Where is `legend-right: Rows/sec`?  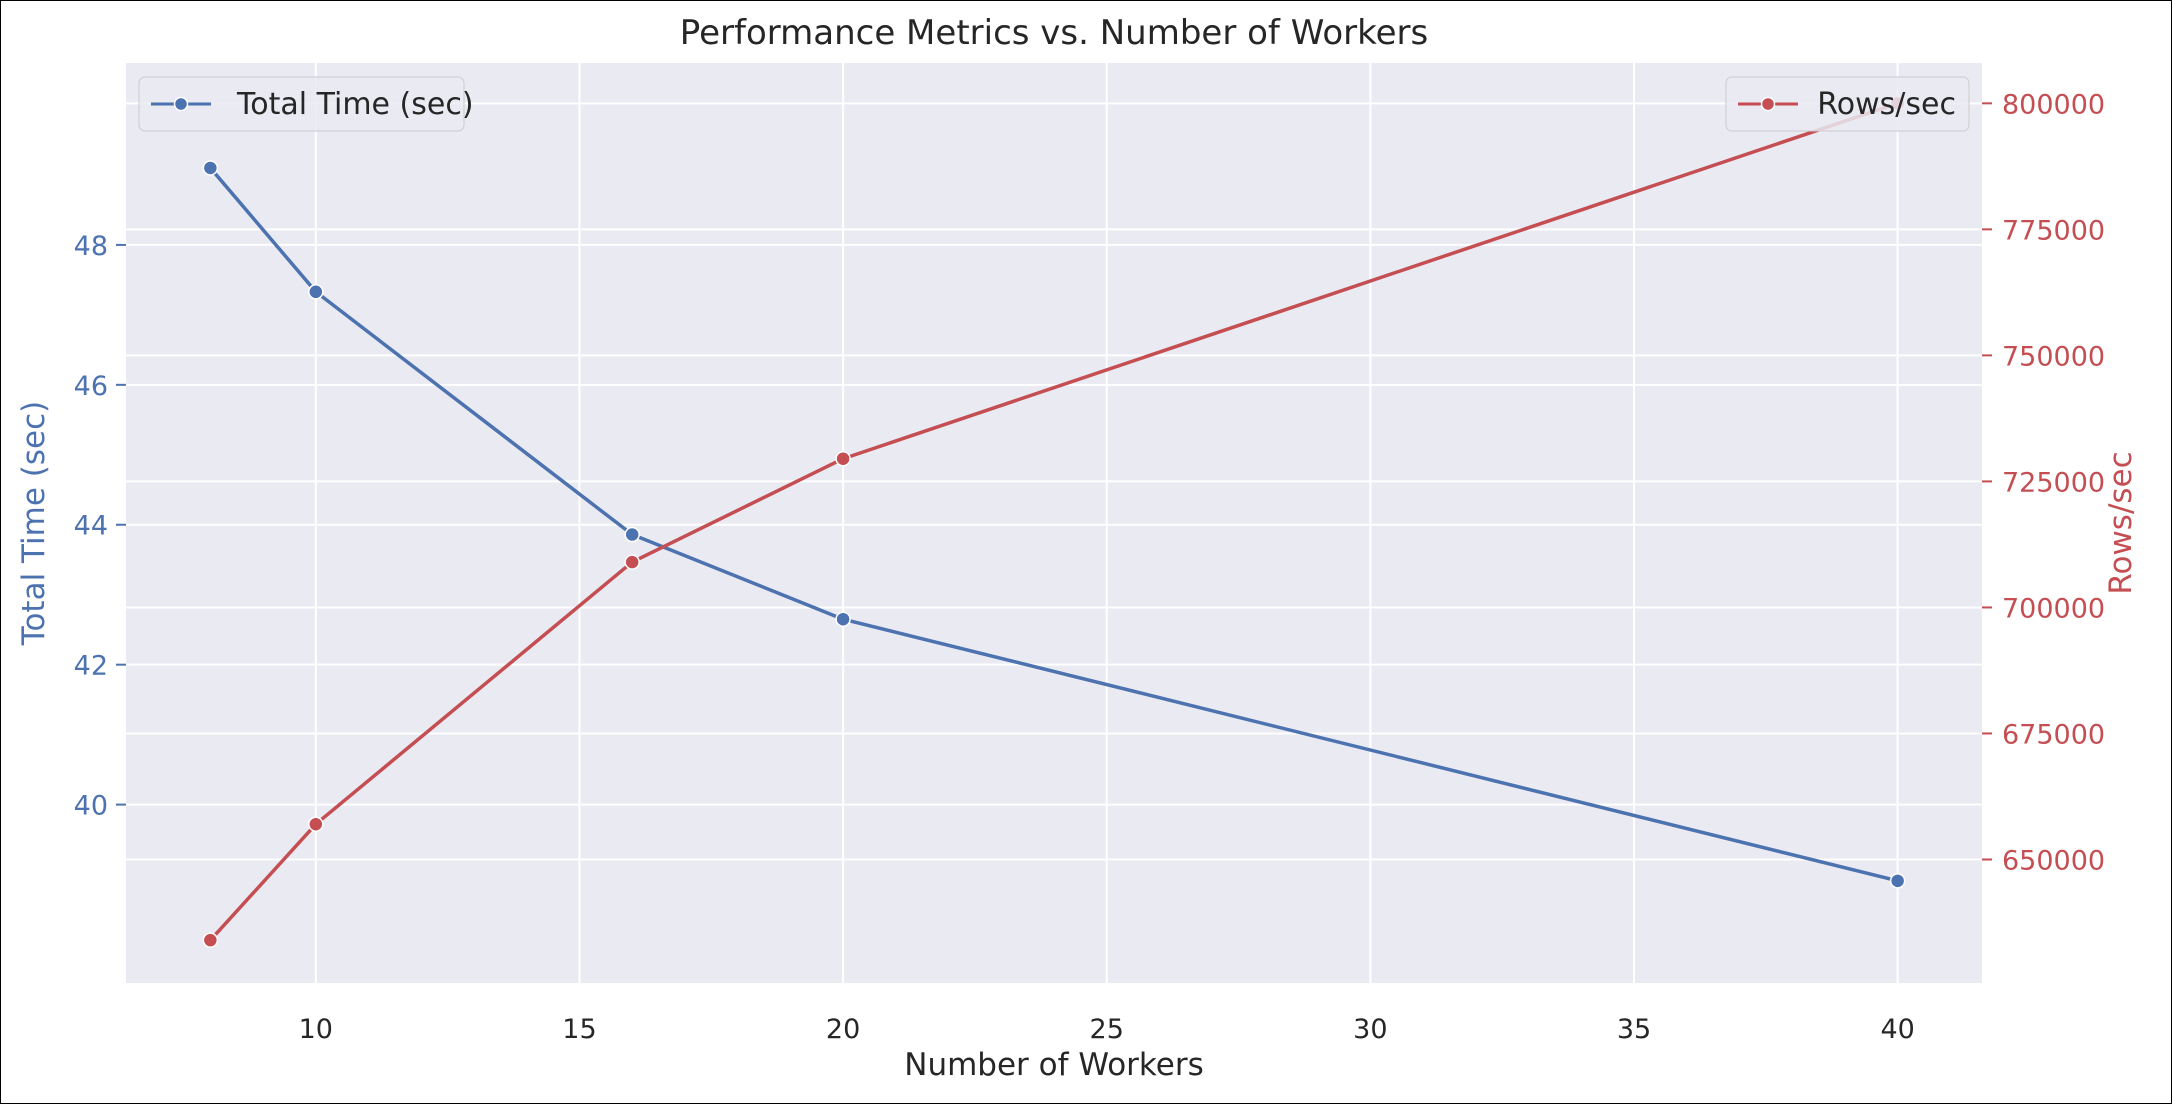 legend-right: Rows/sec is located at coordinates (1847, 104).